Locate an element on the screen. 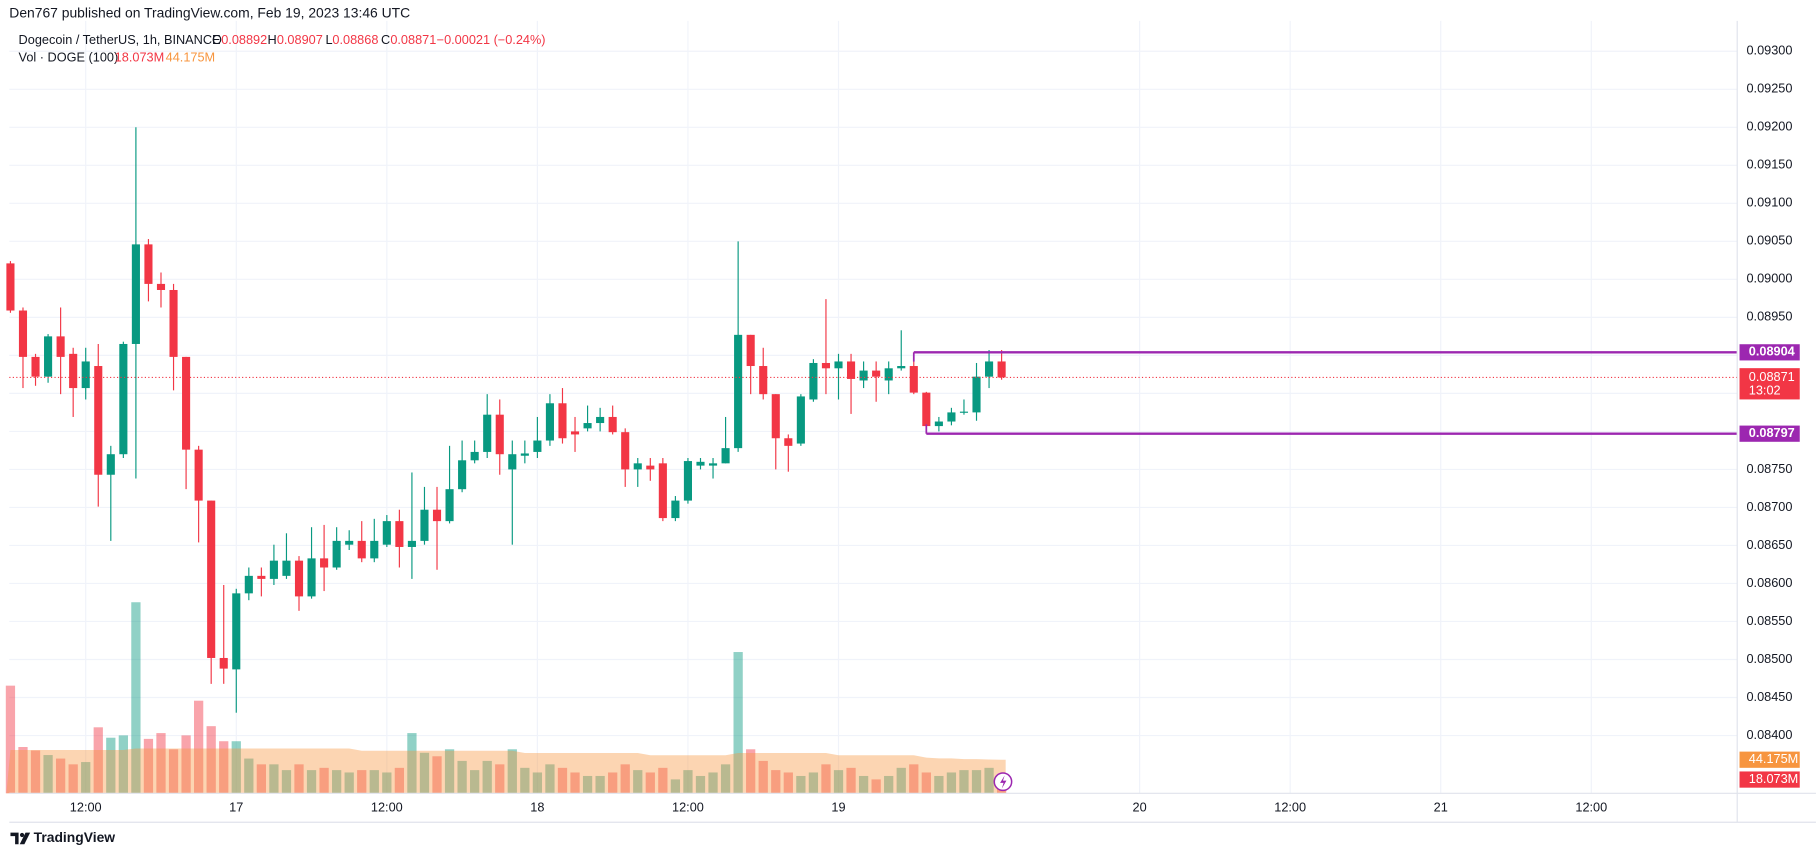 Image resolution: width=1816 pixels, height=857 pixels. alert-bolt is located at coordinates (1003, 782).